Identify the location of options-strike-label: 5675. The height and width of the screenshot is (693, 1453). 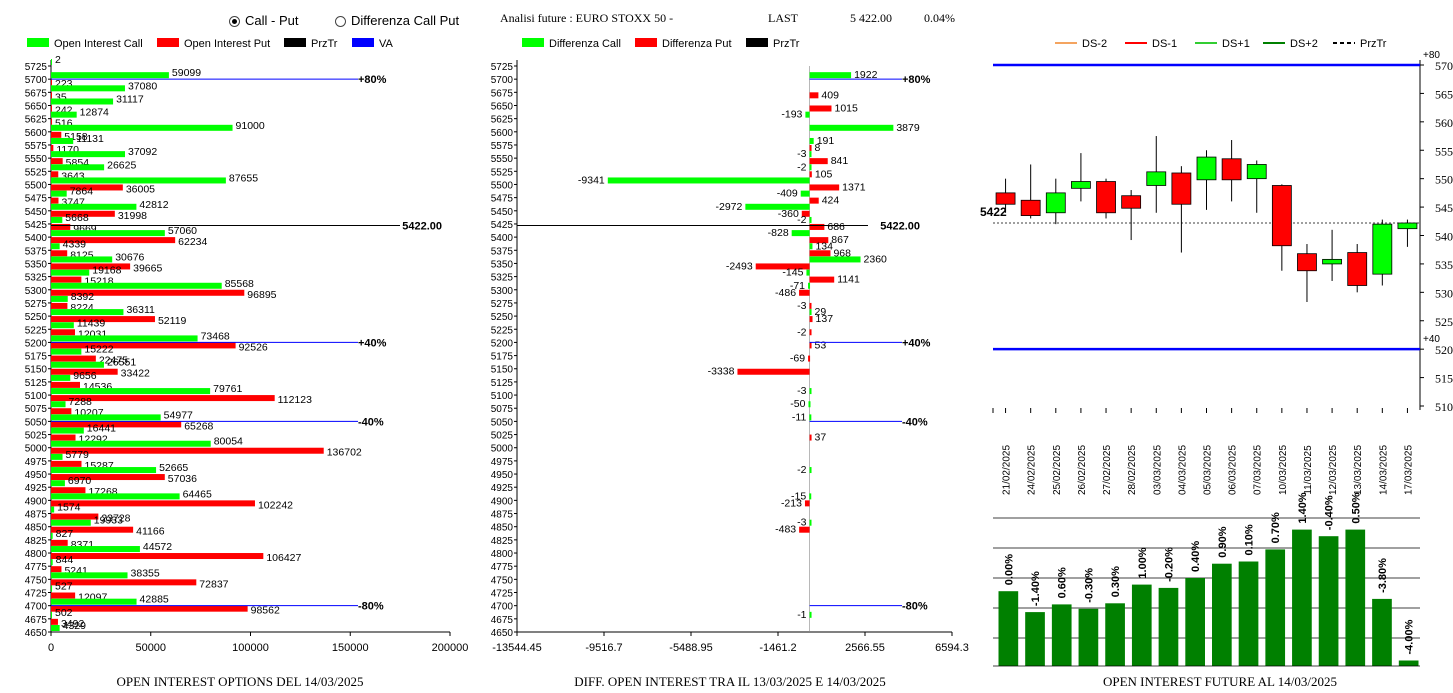
(36, 93).